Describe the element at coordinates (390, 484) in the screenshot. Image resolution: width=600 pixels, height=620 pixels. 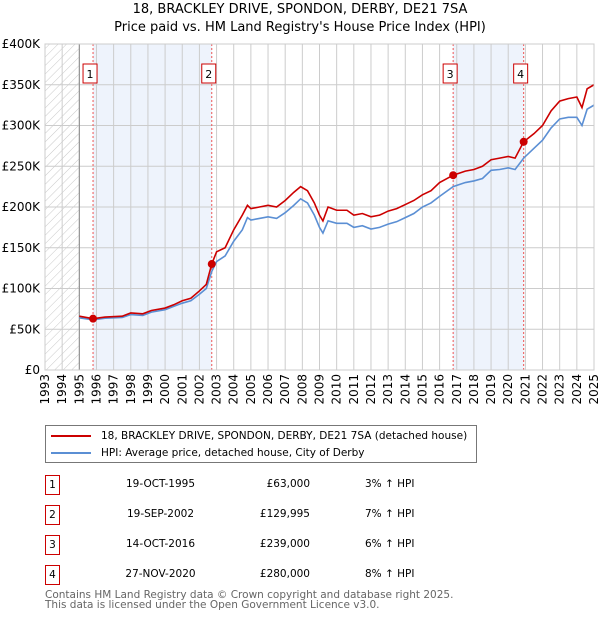
I see `transaction-hpi-diff: 3% ↑ HPI` at that location.